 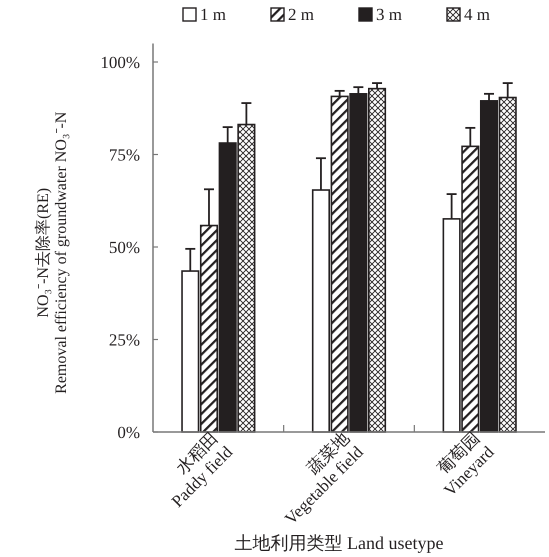 I want to click on y-tick-label: 100%, so click(x=120, y=62).